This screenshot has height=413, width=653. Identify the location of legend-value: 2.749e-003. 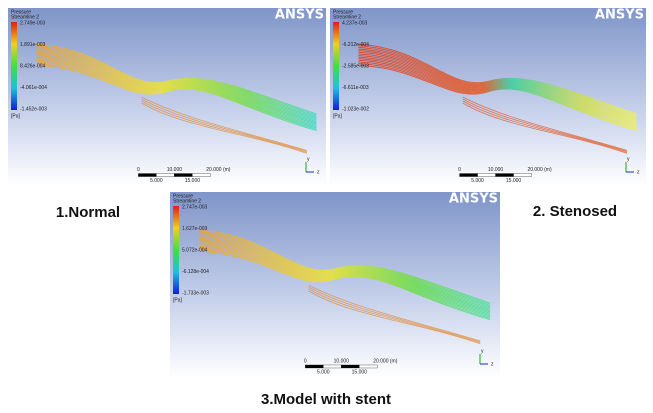
(33, 23).